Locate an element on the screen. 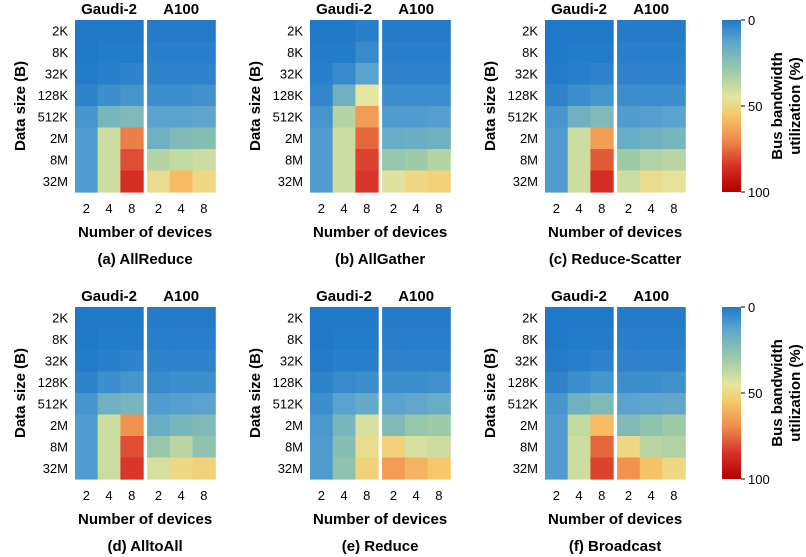 Image resolution: width=806 pixels, height=557 pixels. x-axis-title: Number of devices is located at coordinates (380, 519).